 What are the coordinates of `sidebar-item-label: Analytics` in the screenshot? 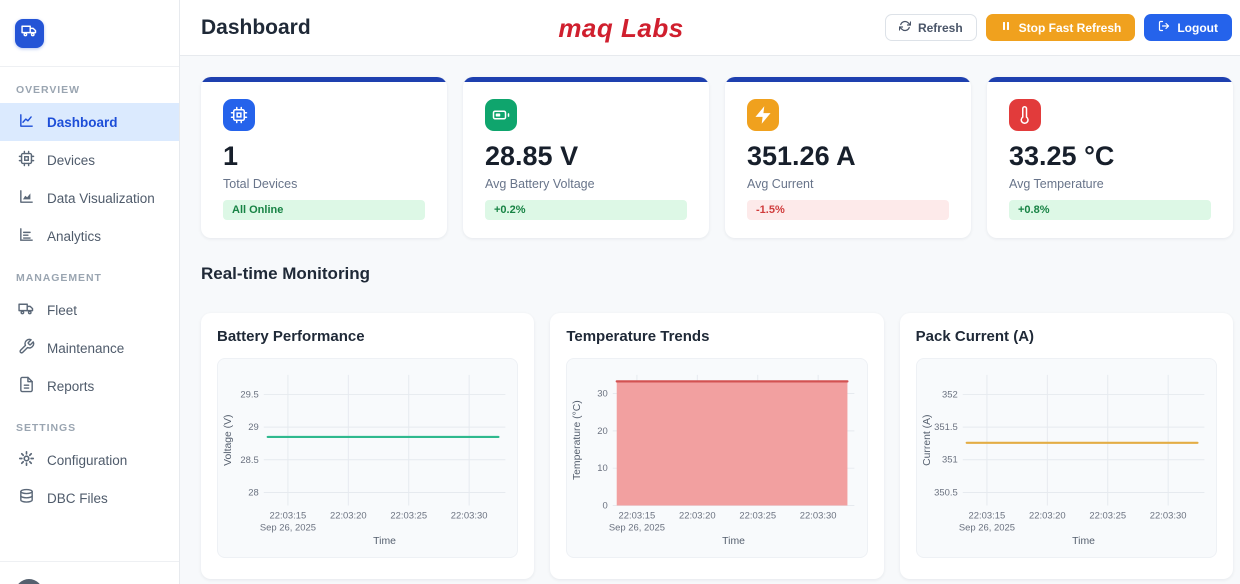 It's located at (74, 236).